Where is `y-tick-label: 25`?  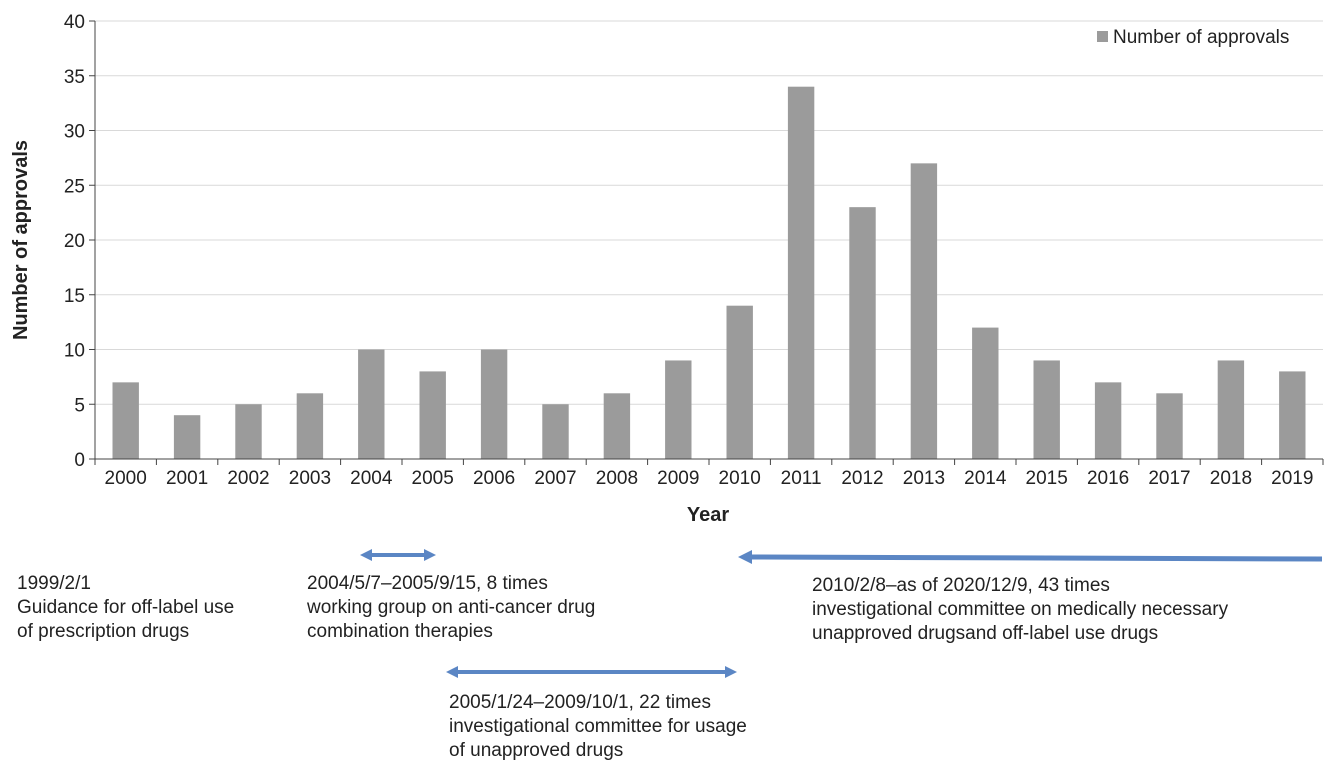
y-tick-label: 25 is located at coordinates (74, 186).